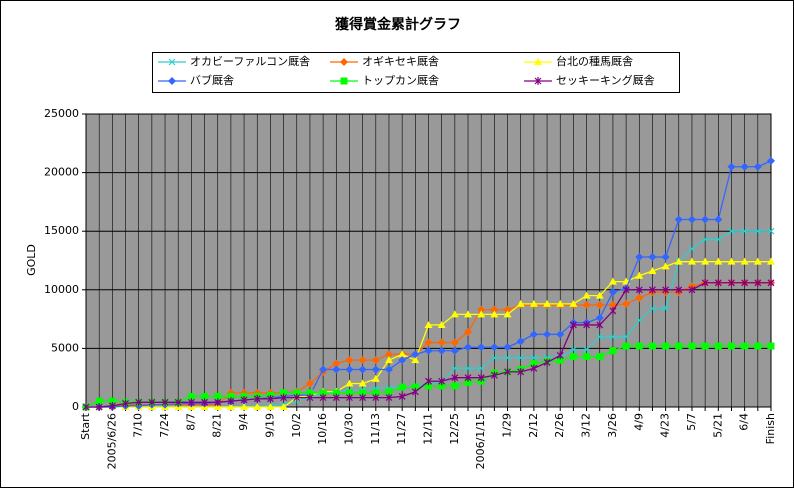 The width and height of the screenshot is (794, 488). I want to click on x-tick-label: 6/4, so click(744, 422).